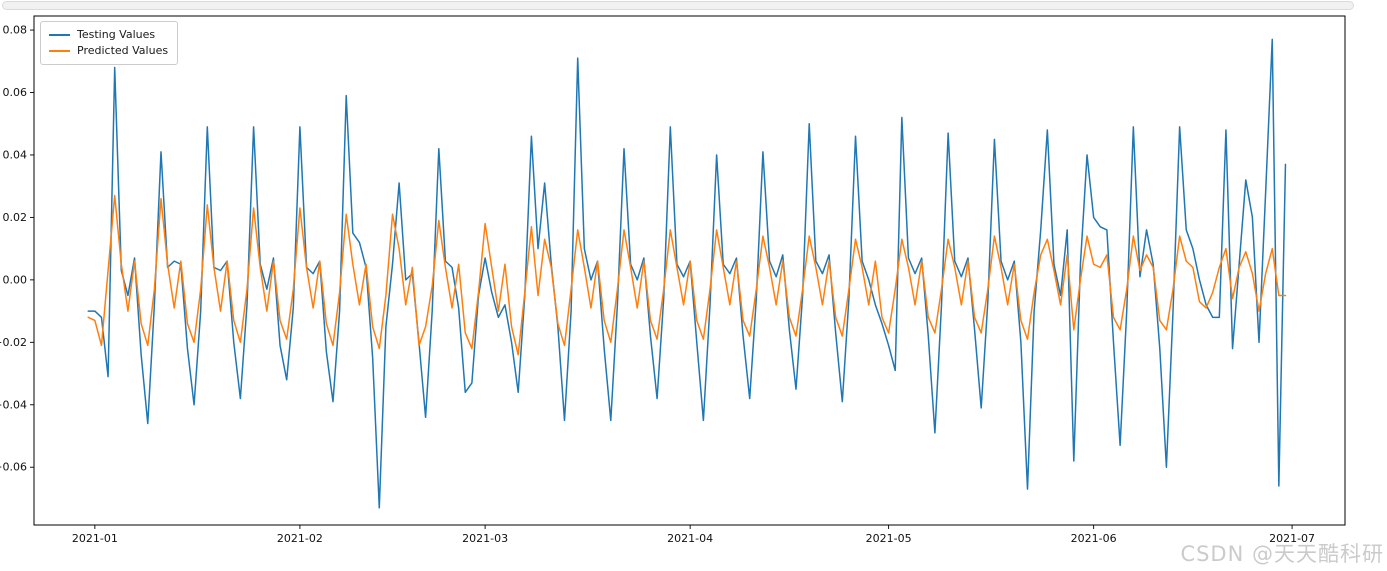 This screenshot has height=571, width=1387. Describe the element at coordinates (13, 342) in the screenshot. I see `y-tick-label: −0.02` at that location.